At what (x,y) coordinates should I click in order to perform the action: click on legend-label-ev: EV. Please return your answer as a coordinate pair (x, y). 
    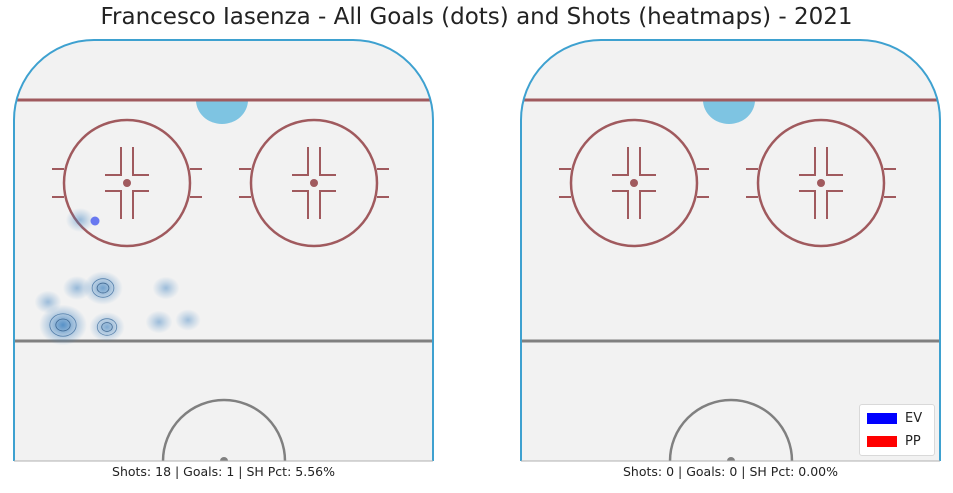
    Looking at the image, I should click on (914, 418).